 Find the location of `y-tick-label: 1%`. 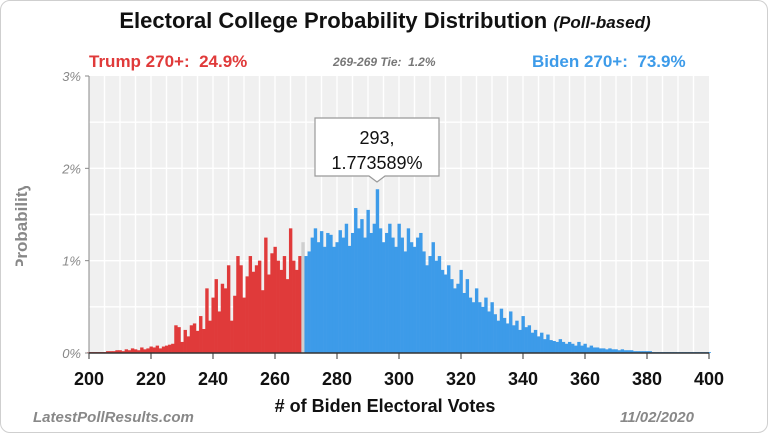

y-tick-label: 1% is located at coordinates (71, 261).